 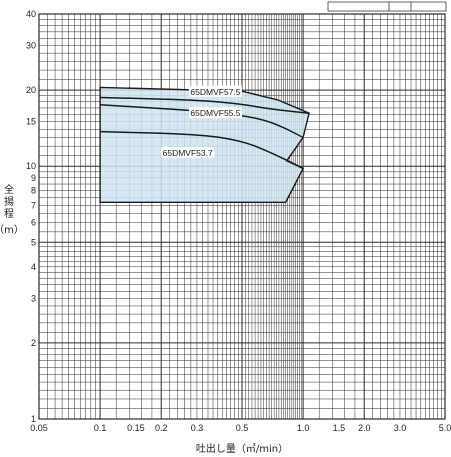 What do you see at coordinates (33, 267) in the screenshot?
I see `y-tick-label: 4` at bounding box center [33, 267].